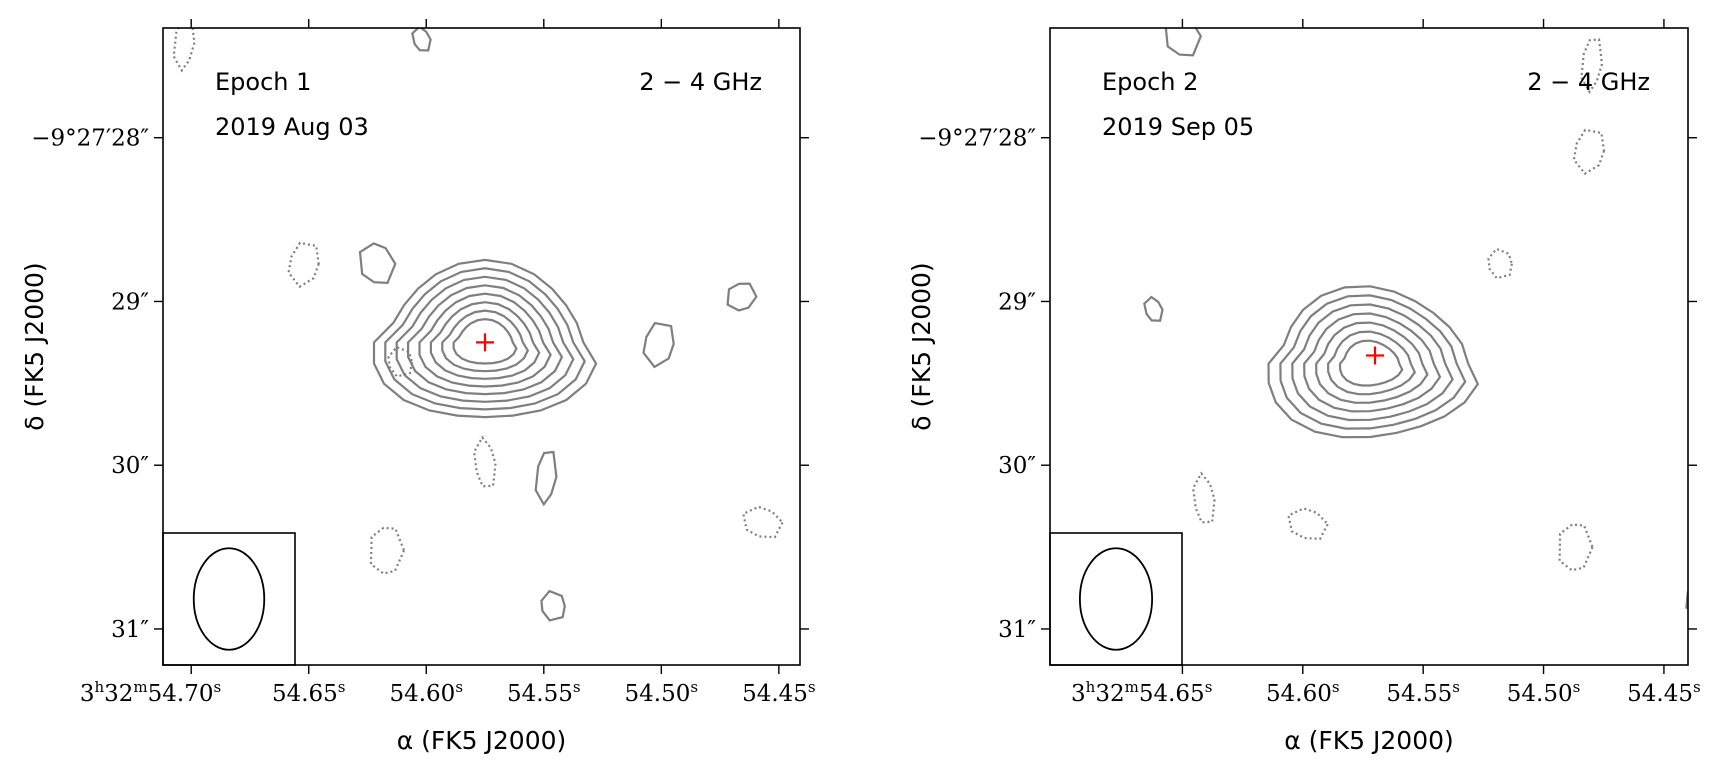  Describe the element at coordinates (1178, 127) in the screenshot. I see `date-label: 2019 Sep 05` at that location.